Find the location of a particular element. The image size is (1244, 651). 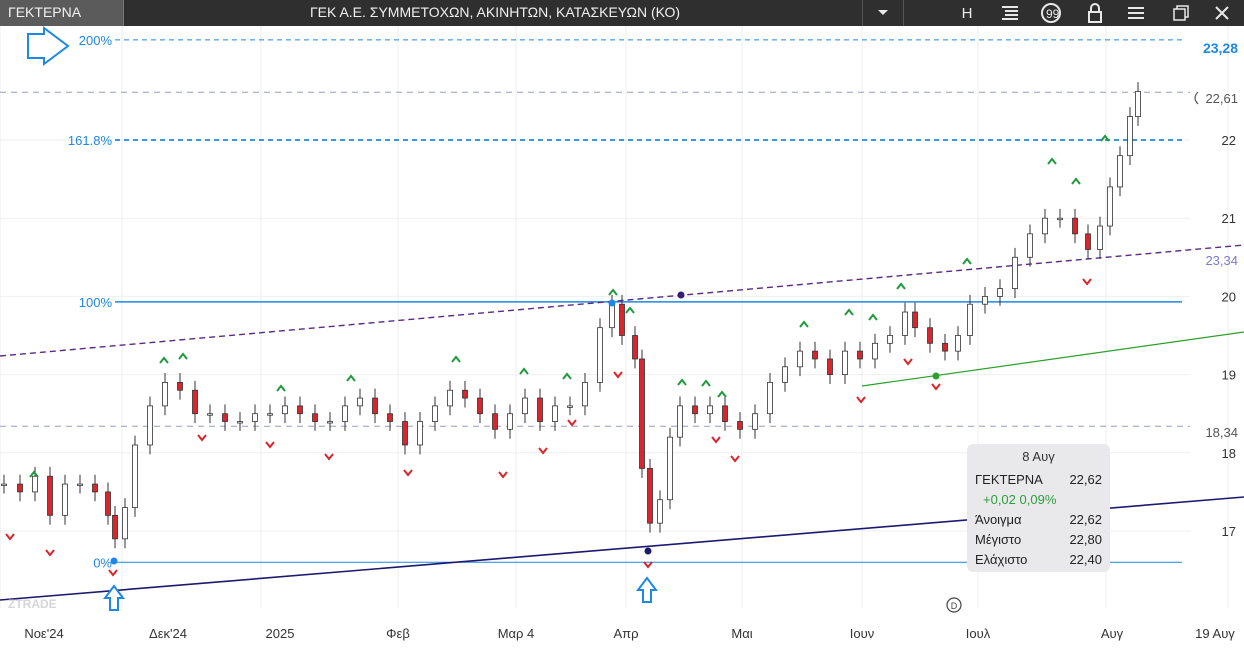

event-marker-icon is located at coordinates (954, 605).